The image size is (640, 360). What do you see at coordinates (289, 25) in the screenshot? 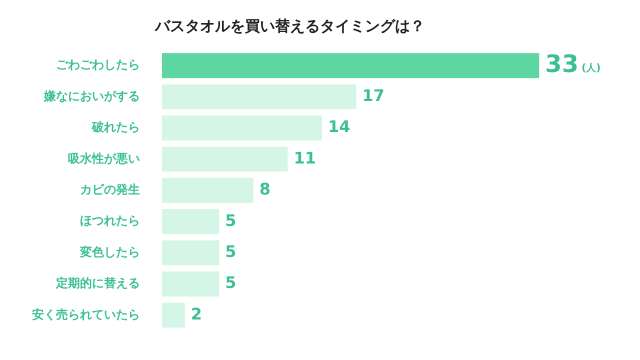
I see `chart-title: バスタオルを買い替えるタイミングは？` at bounding box center [289, 25].